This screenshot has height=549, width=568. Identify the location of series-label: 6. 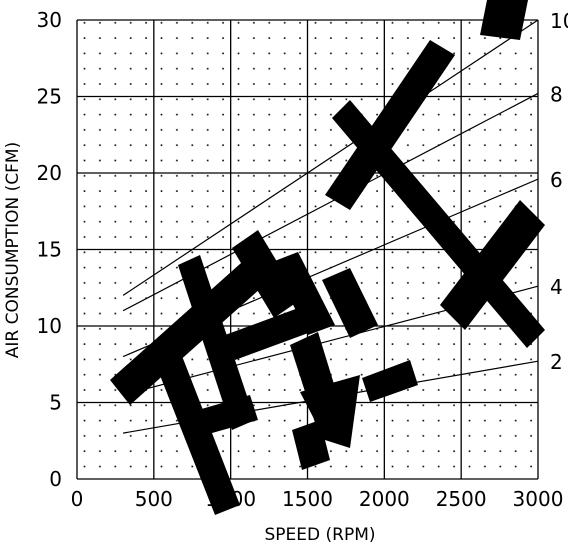
(556, 180).